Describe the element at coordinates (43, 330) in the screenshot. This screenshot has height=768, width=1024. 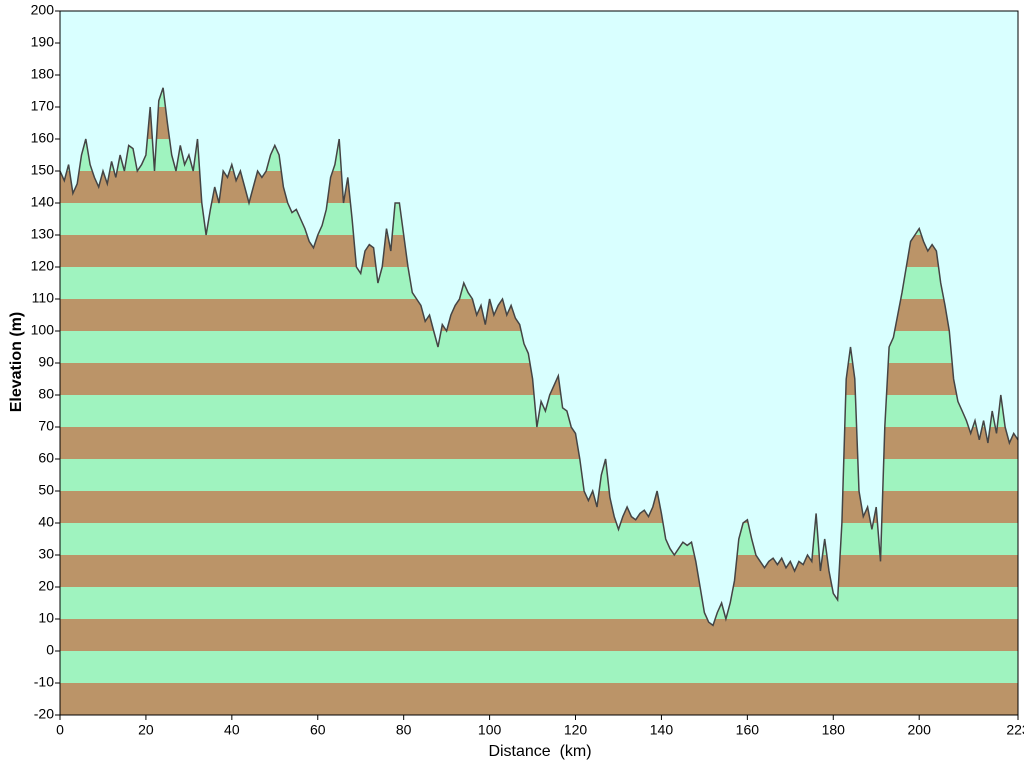
I see `y-tick-label: 100` at that location.